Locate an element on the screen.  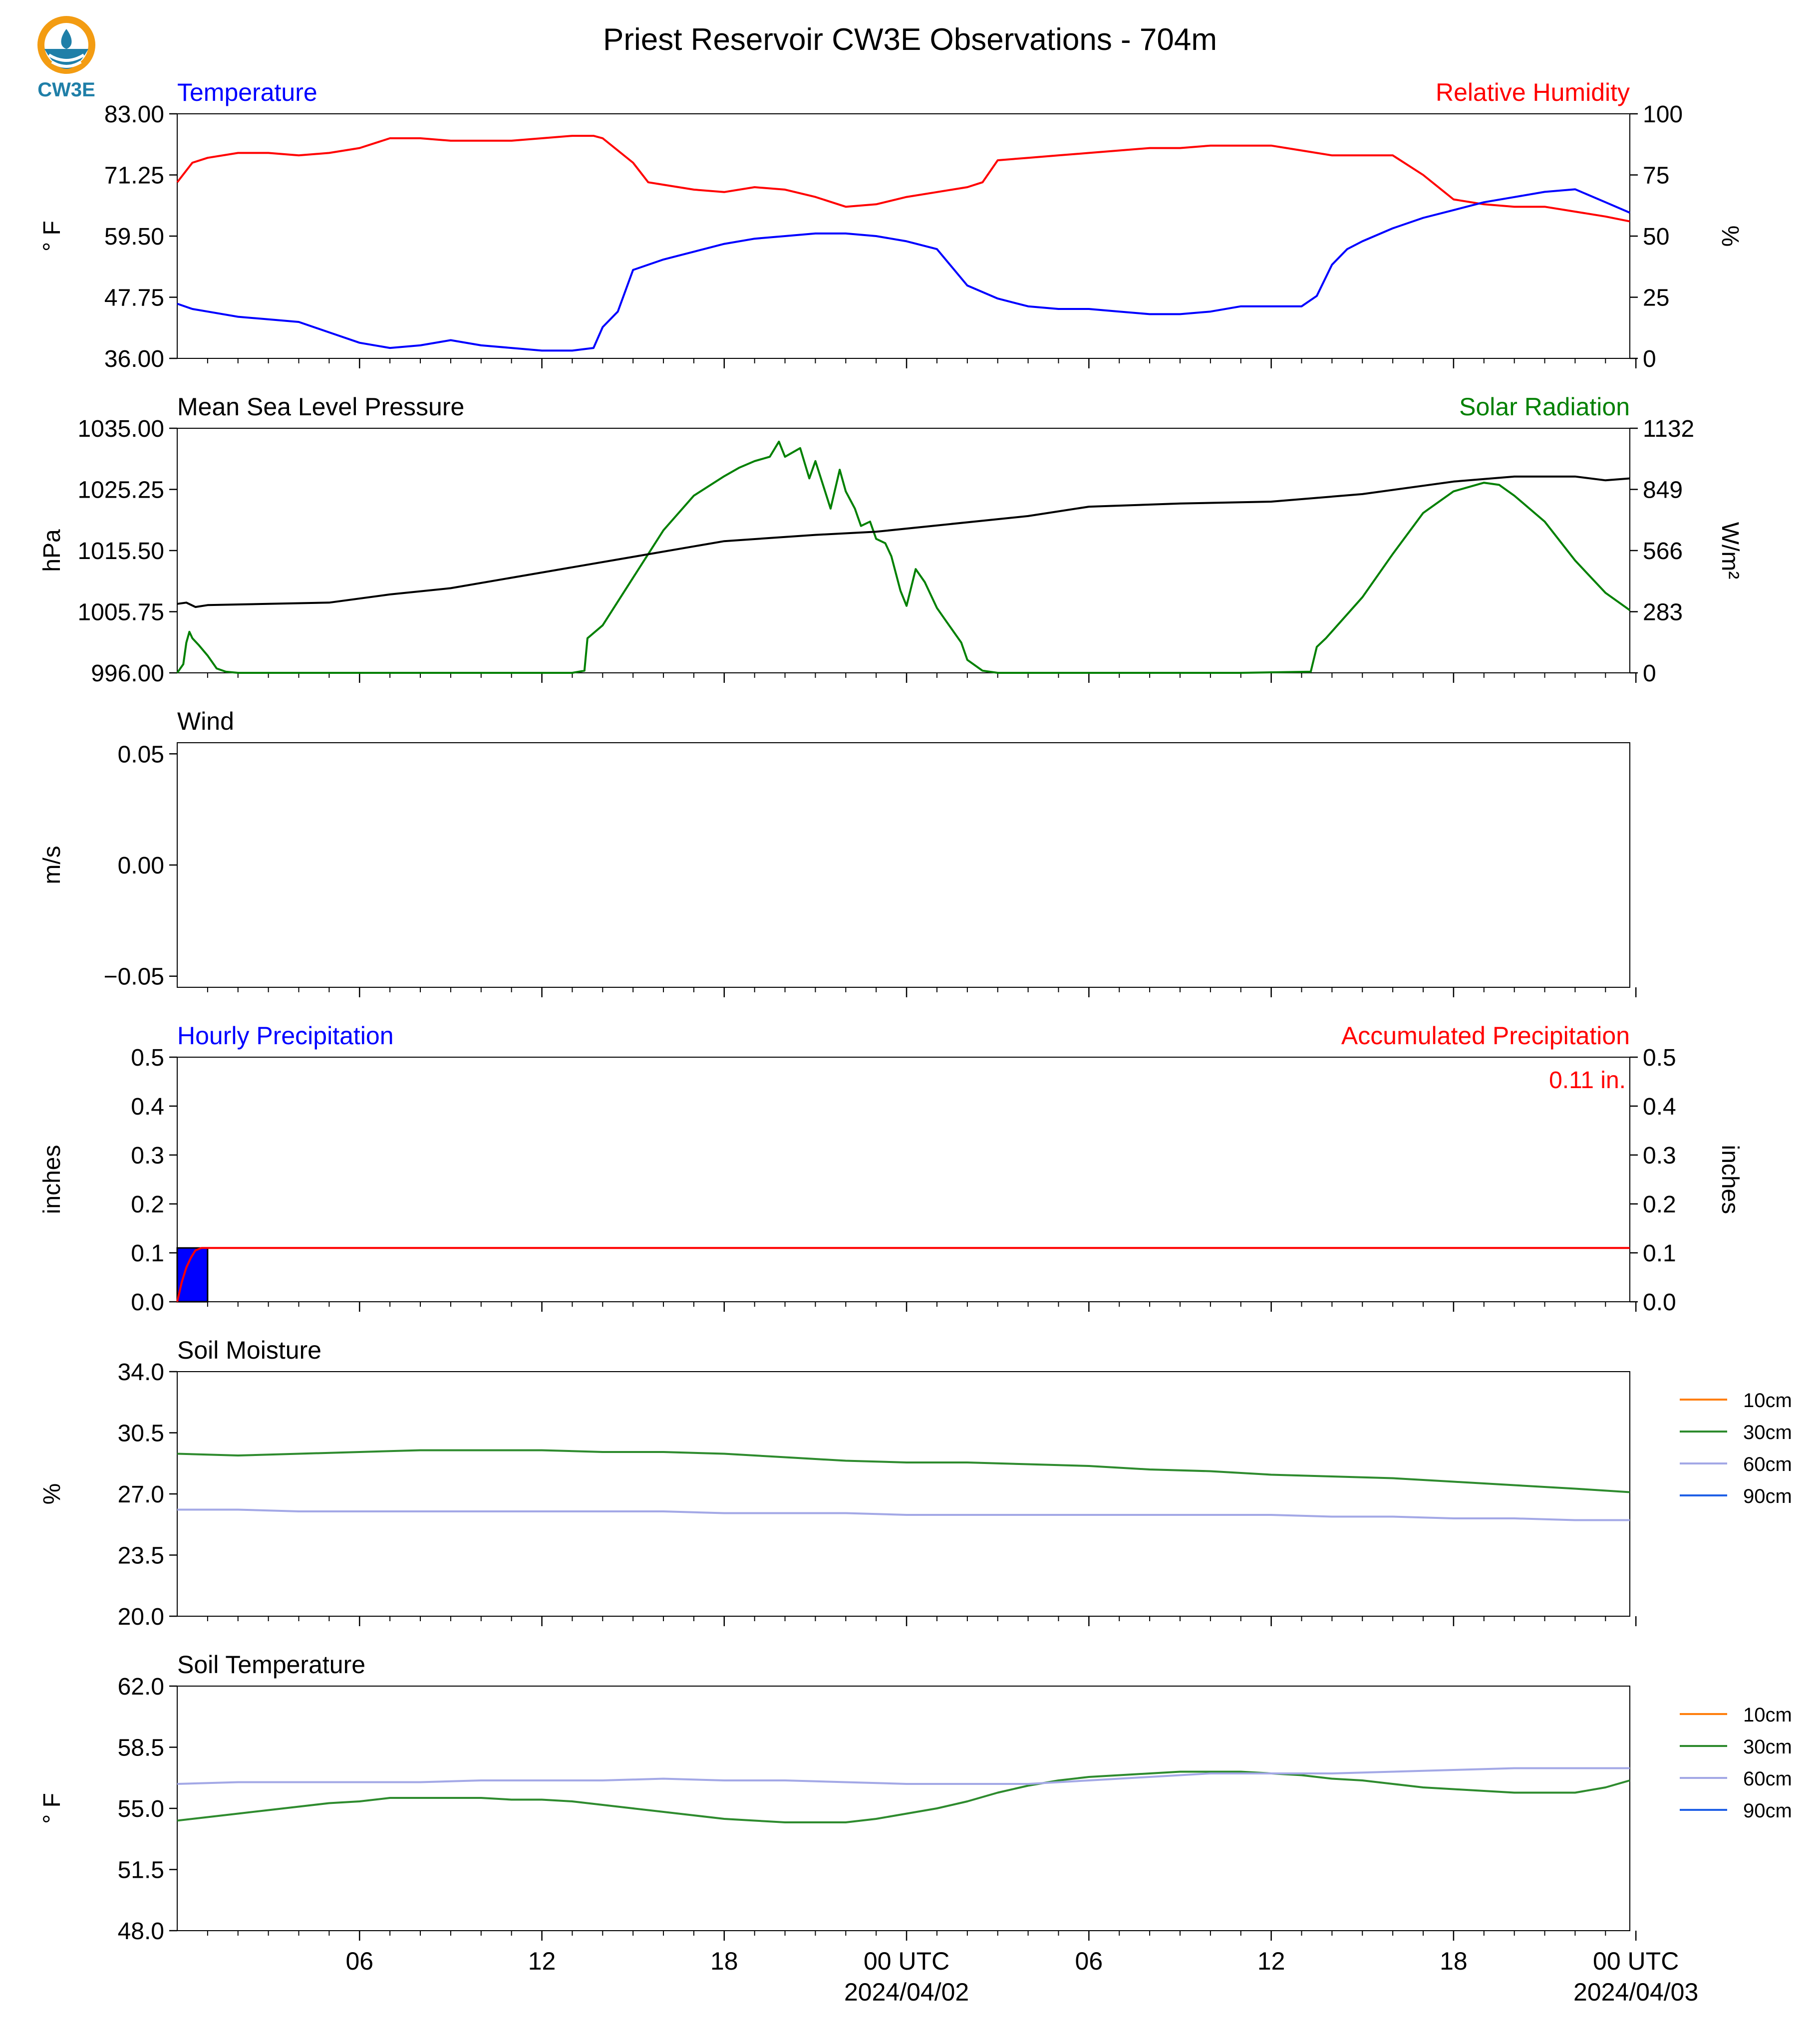
y-tick-label: 71.25 is located at coordinates (134, 176).